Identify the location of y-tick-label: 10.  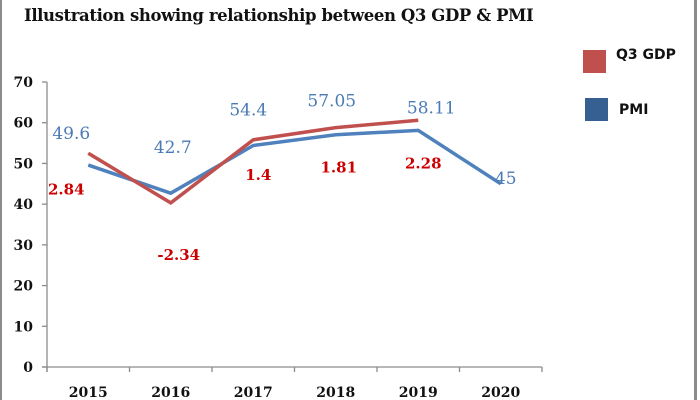
(24, 327).